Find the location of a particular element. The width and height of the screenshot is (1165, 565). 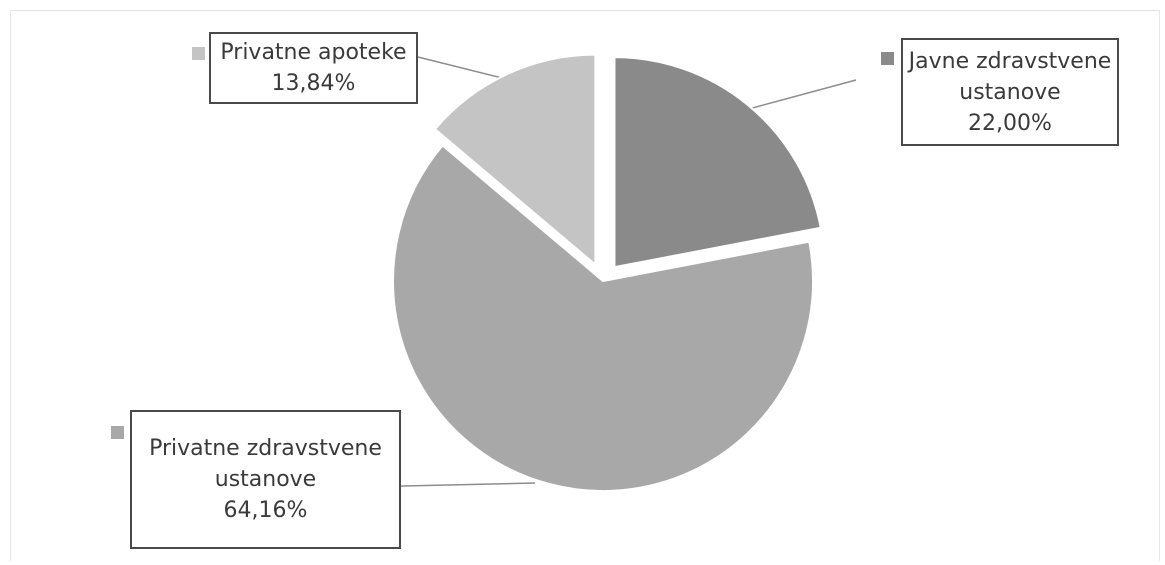

pie-slice-privatne-apoteke is located at coordinates (515, 160).